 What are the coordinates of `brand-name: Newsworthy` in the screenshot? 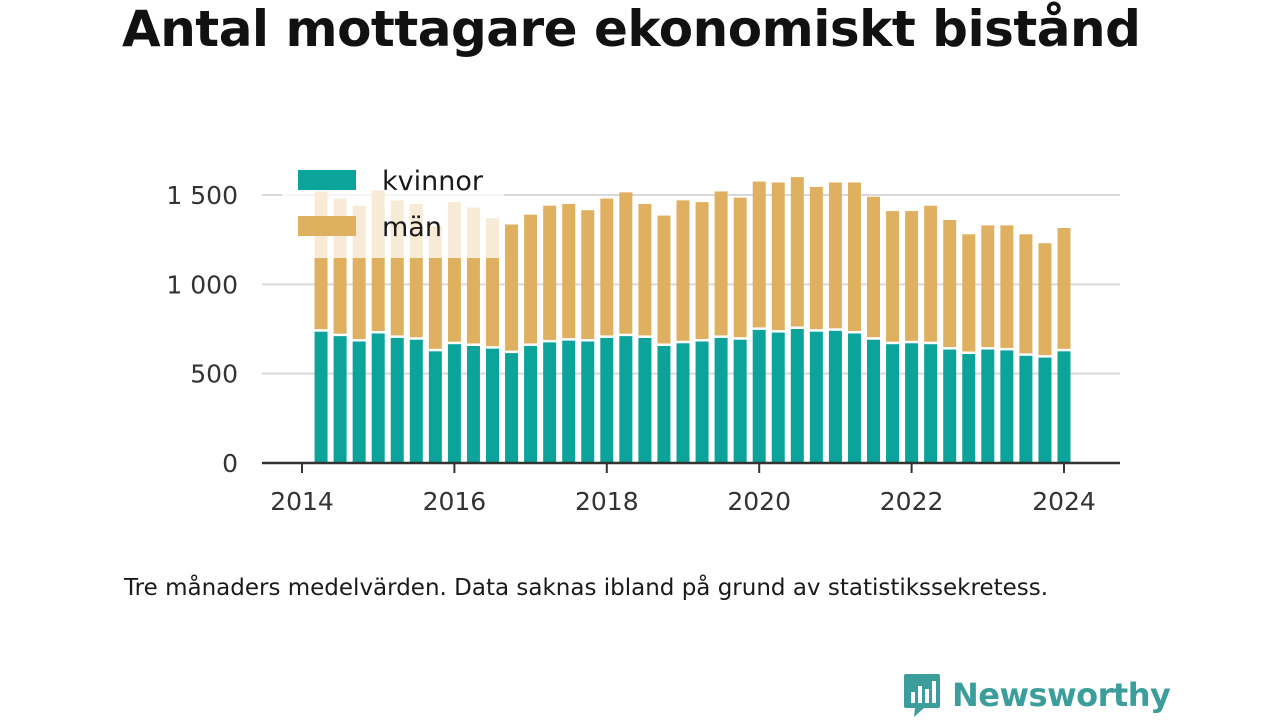 It's located at (1061, 695).